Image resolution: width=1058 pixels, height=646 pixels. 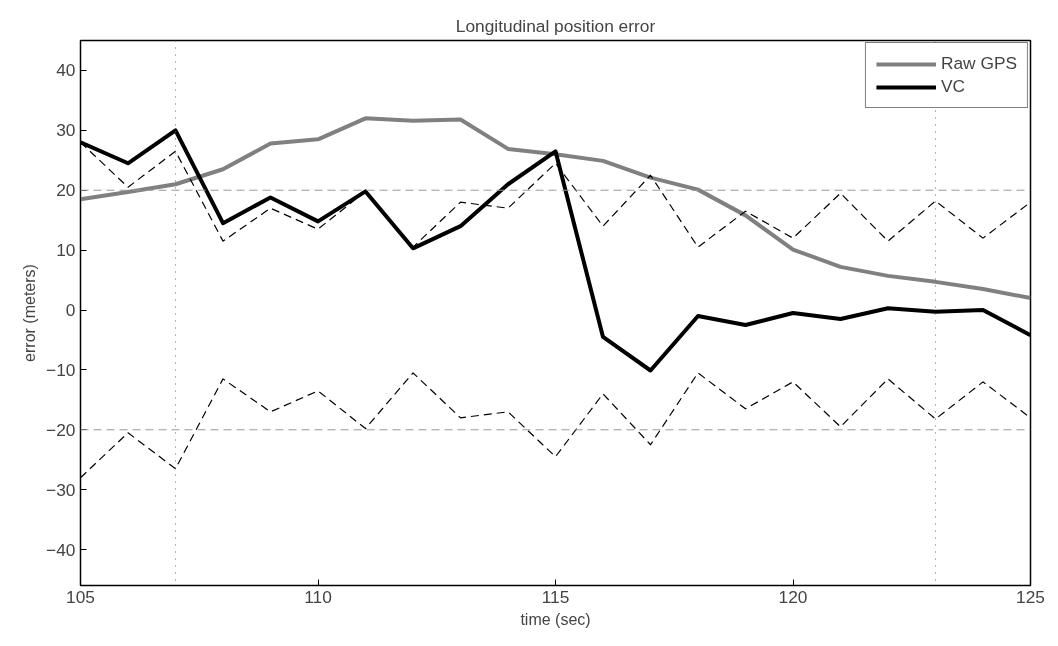 What do you see at coordinates (66, 250) in the screenshot?
I see `y-tick-label: 10` at bounding box center [66, 250].